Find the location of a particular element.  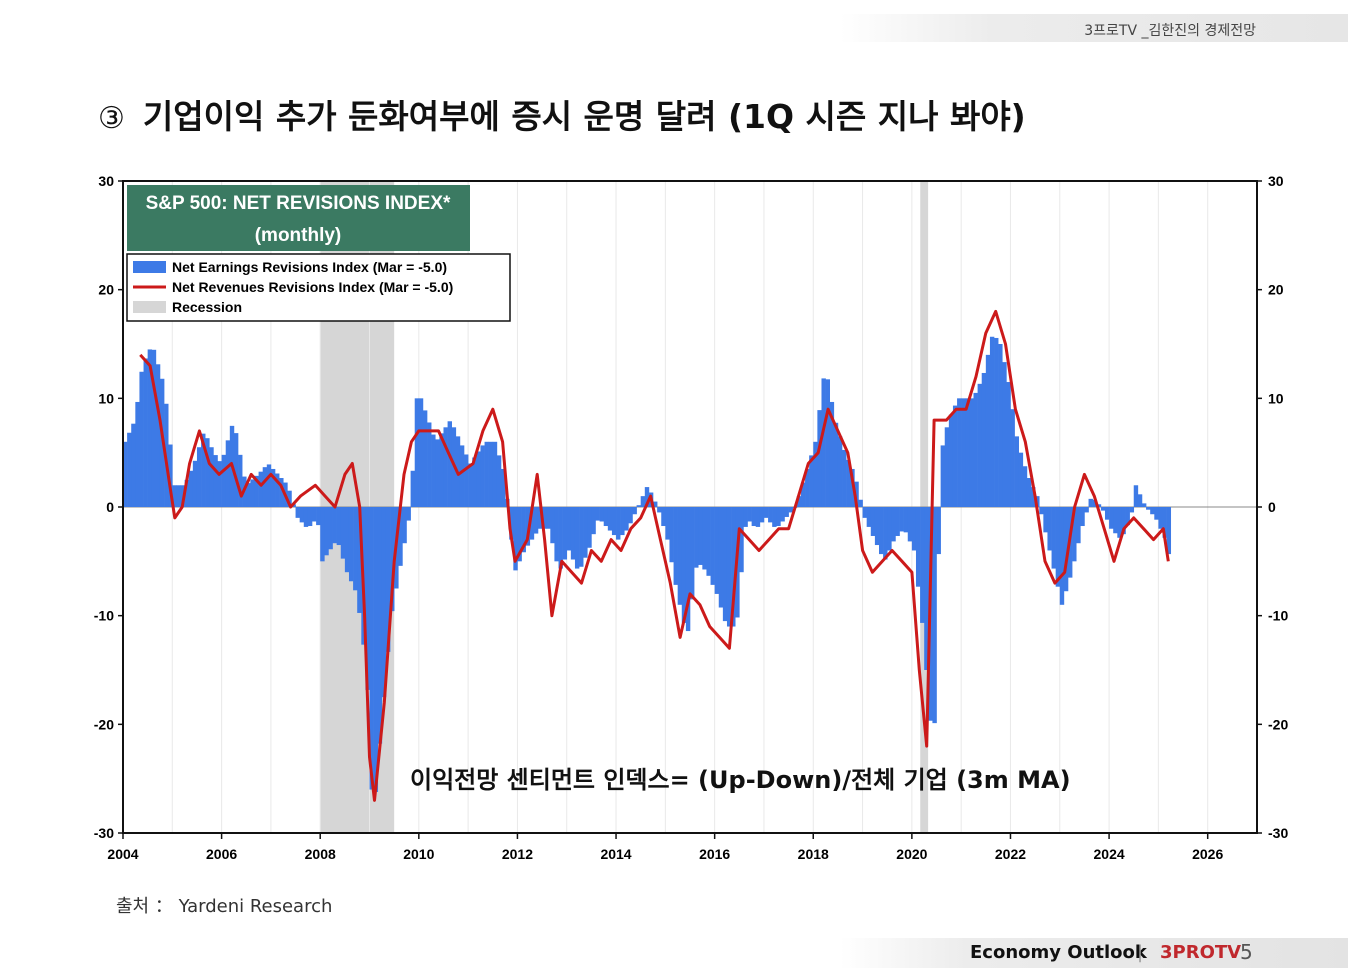

x-tick-label: 2024 is located at coordinates (1109, 854).